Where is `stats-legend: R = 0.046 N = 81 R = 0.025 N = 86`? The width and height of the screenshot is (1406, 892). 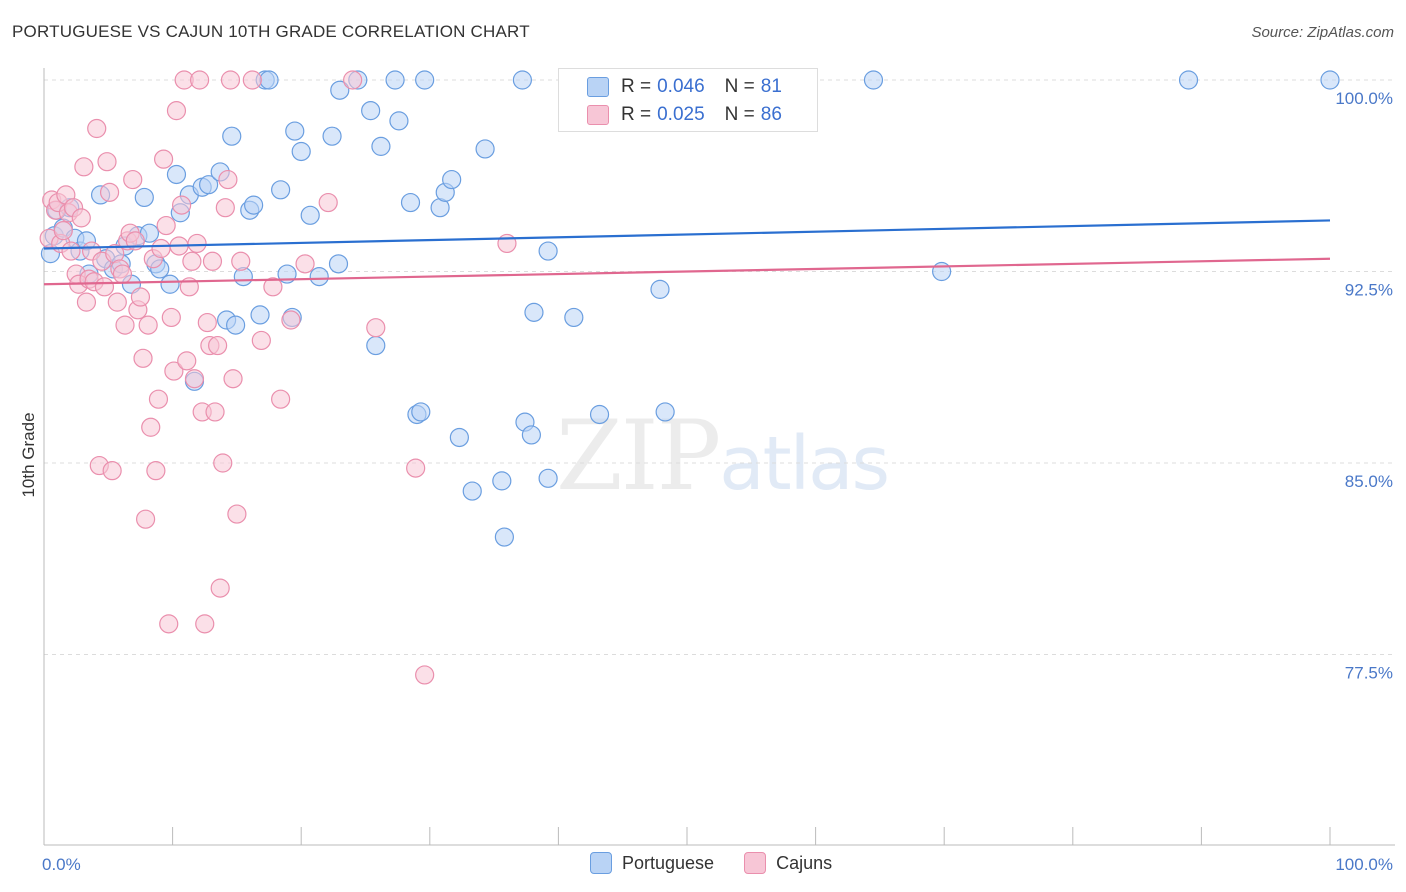 stats-legend: R = 0.046 N = 81 R = 0.025 N = 86 is located at coordinates (688, 100).